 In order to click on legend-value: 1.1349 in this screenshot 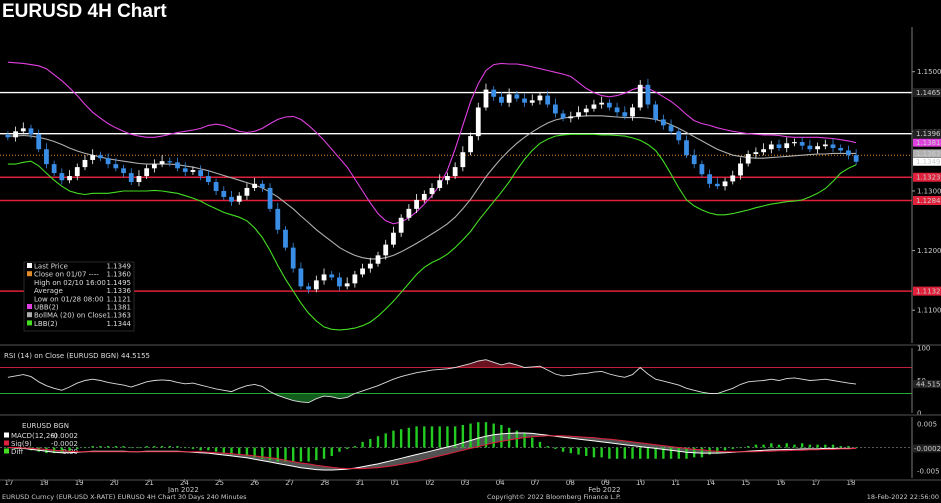, I will do `click(119, 267)`.